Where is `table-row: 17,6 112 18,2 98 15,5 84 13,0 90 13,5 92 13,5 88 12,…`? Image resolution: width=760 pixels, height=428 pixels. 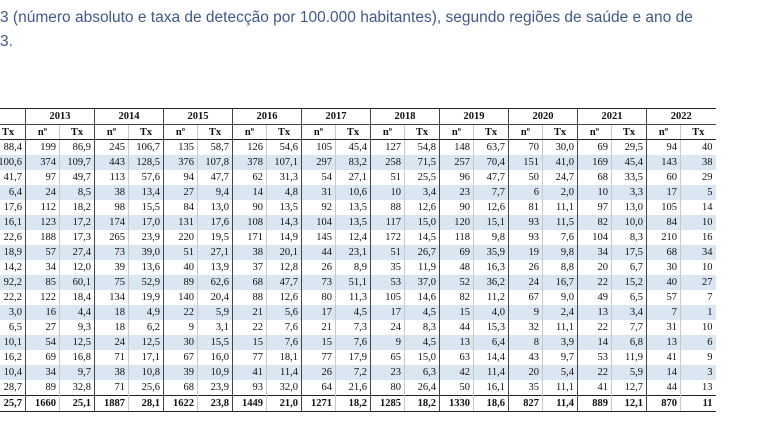 table-row: 17,6 112 18,2 98 15,5 84 13,0 90 13,5 92 13,5 88 12,… is located at coordinates (358, 207).